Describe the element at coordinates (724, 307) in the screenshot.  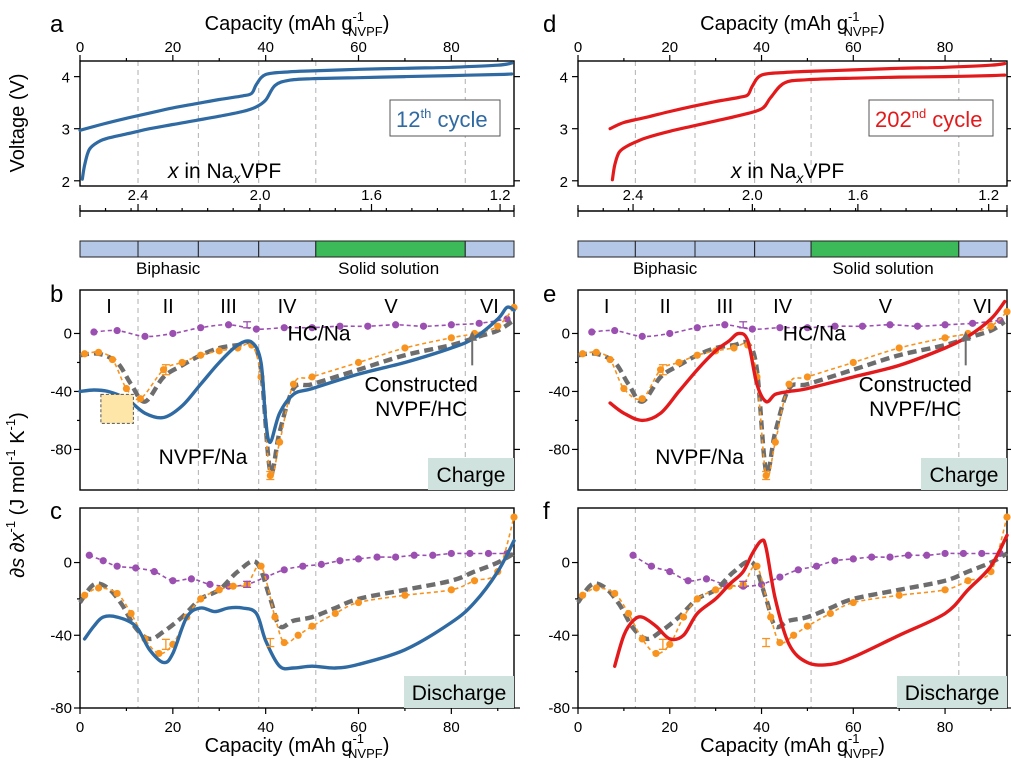
I see `region-numeral: III` at that location.